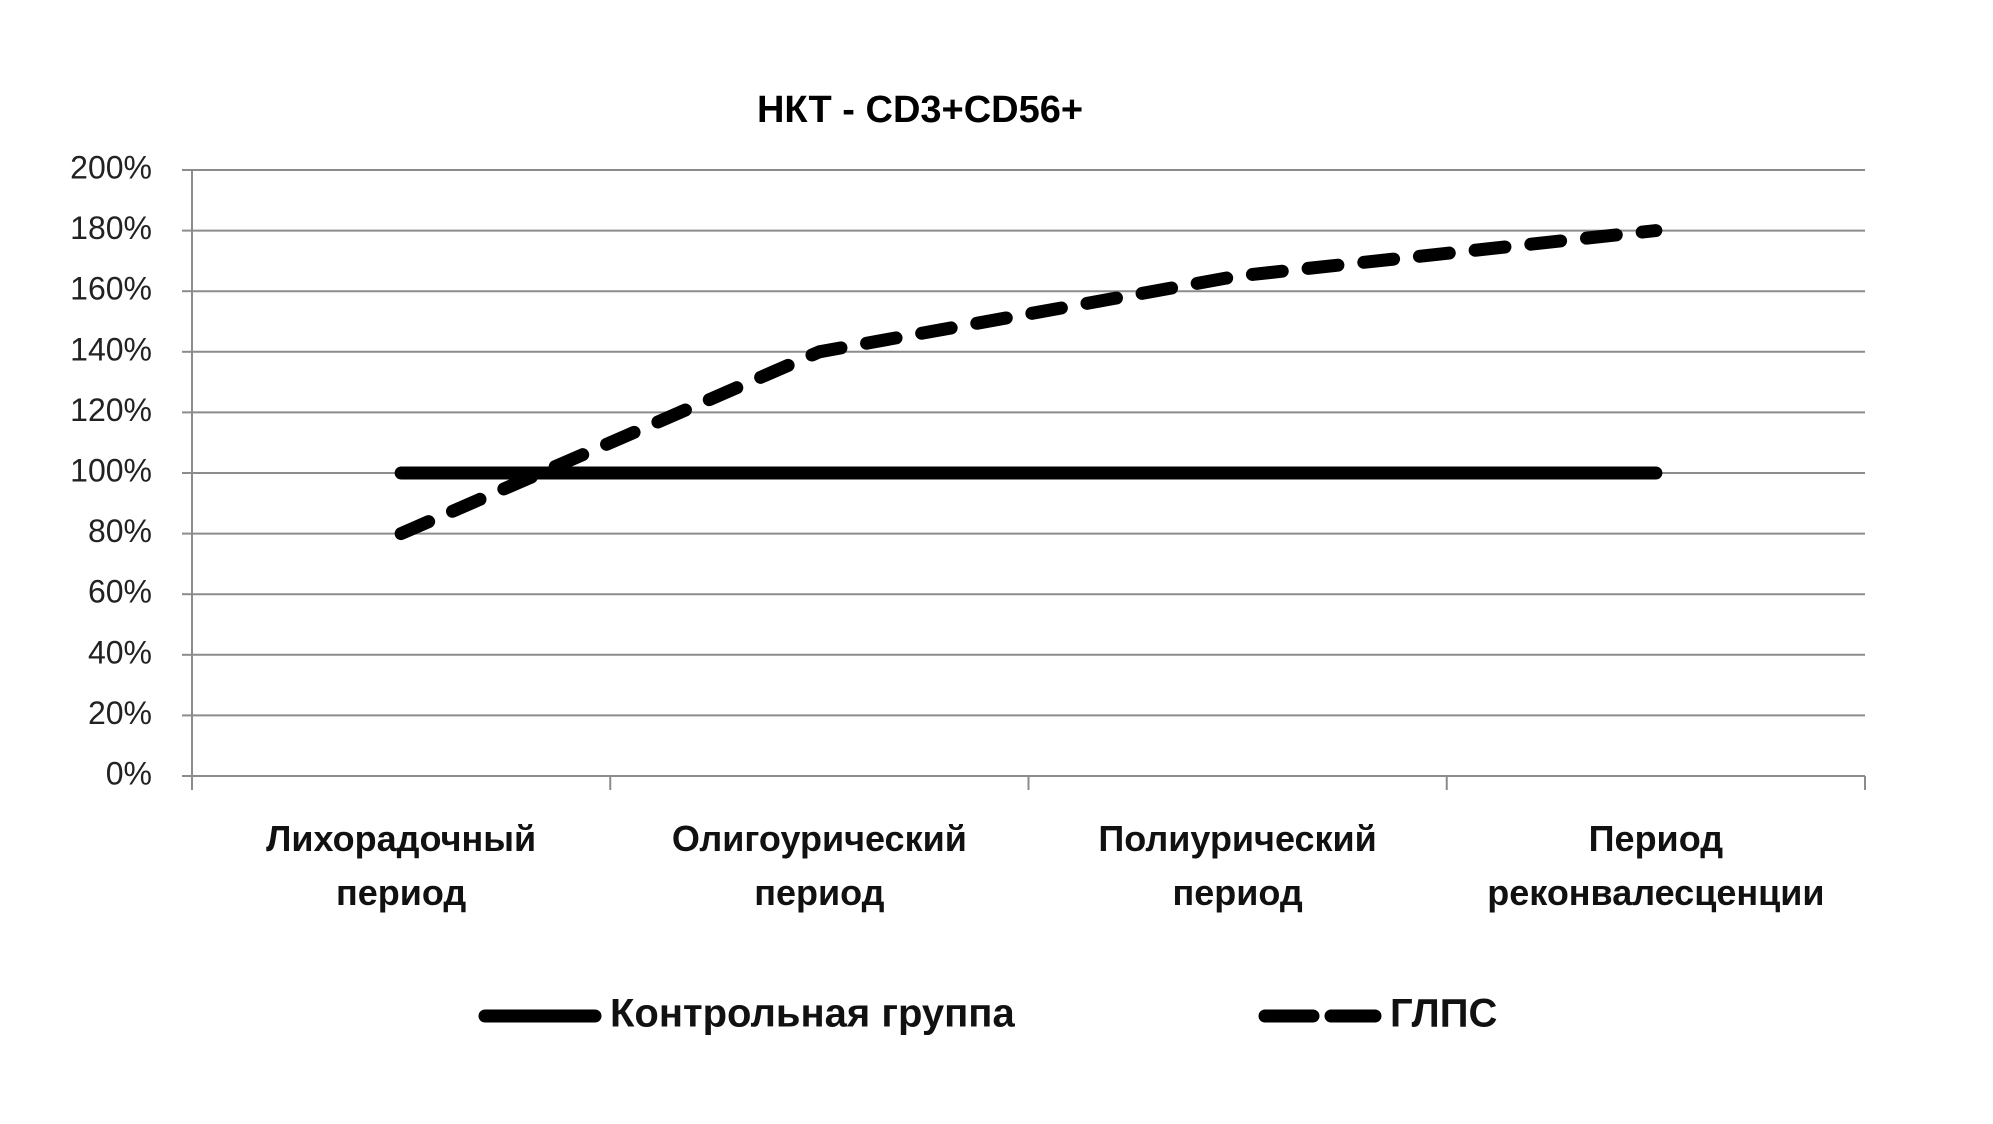 This screenshot has width=1993, height=1124. I want to click on legend-label: ГЛПС, so click(1443, 1014).